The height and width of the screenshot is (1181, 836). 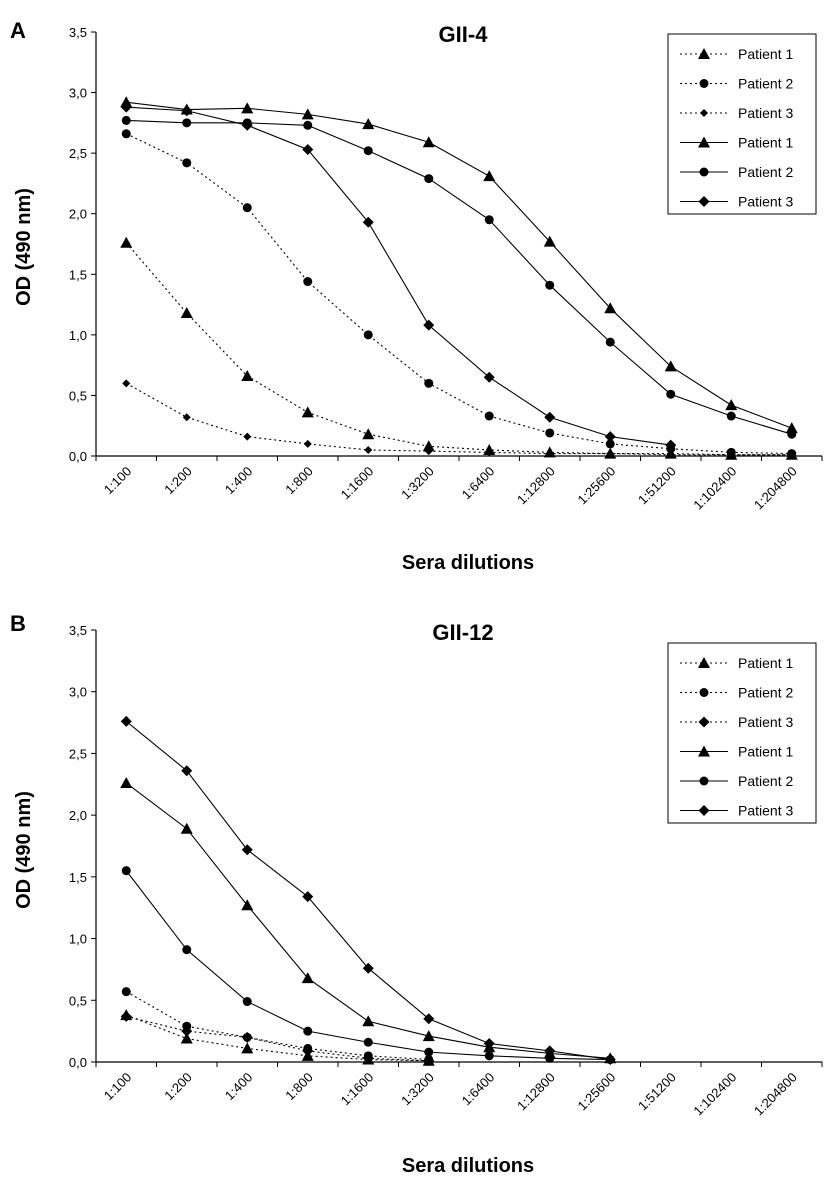 What do you see at coordinates (78, 630) in the screenshot?
I see `y-tick-label: 3,5` at bounding box center [78, 630].